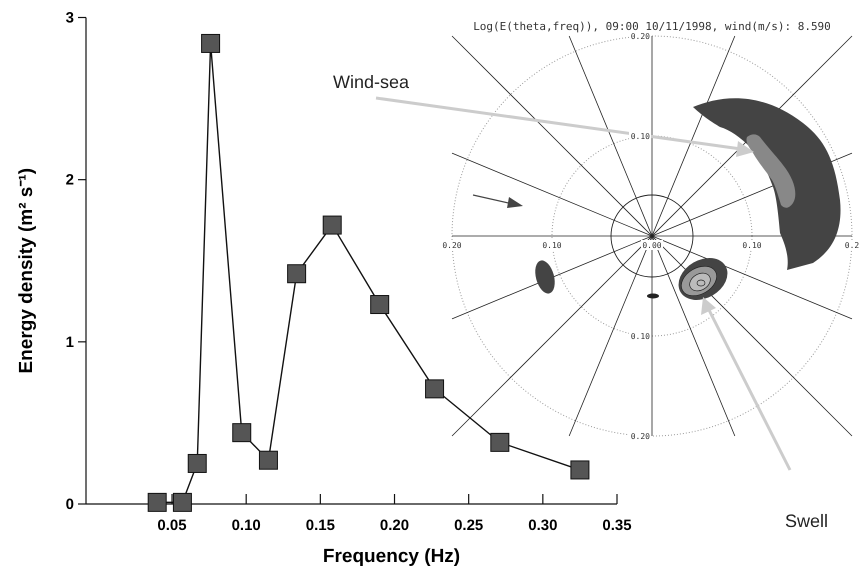 The image size is (860, 570). Describe the element at coordinates (172, 525) in the screenshot. I see `x-tick-label: 0.05` at that location.